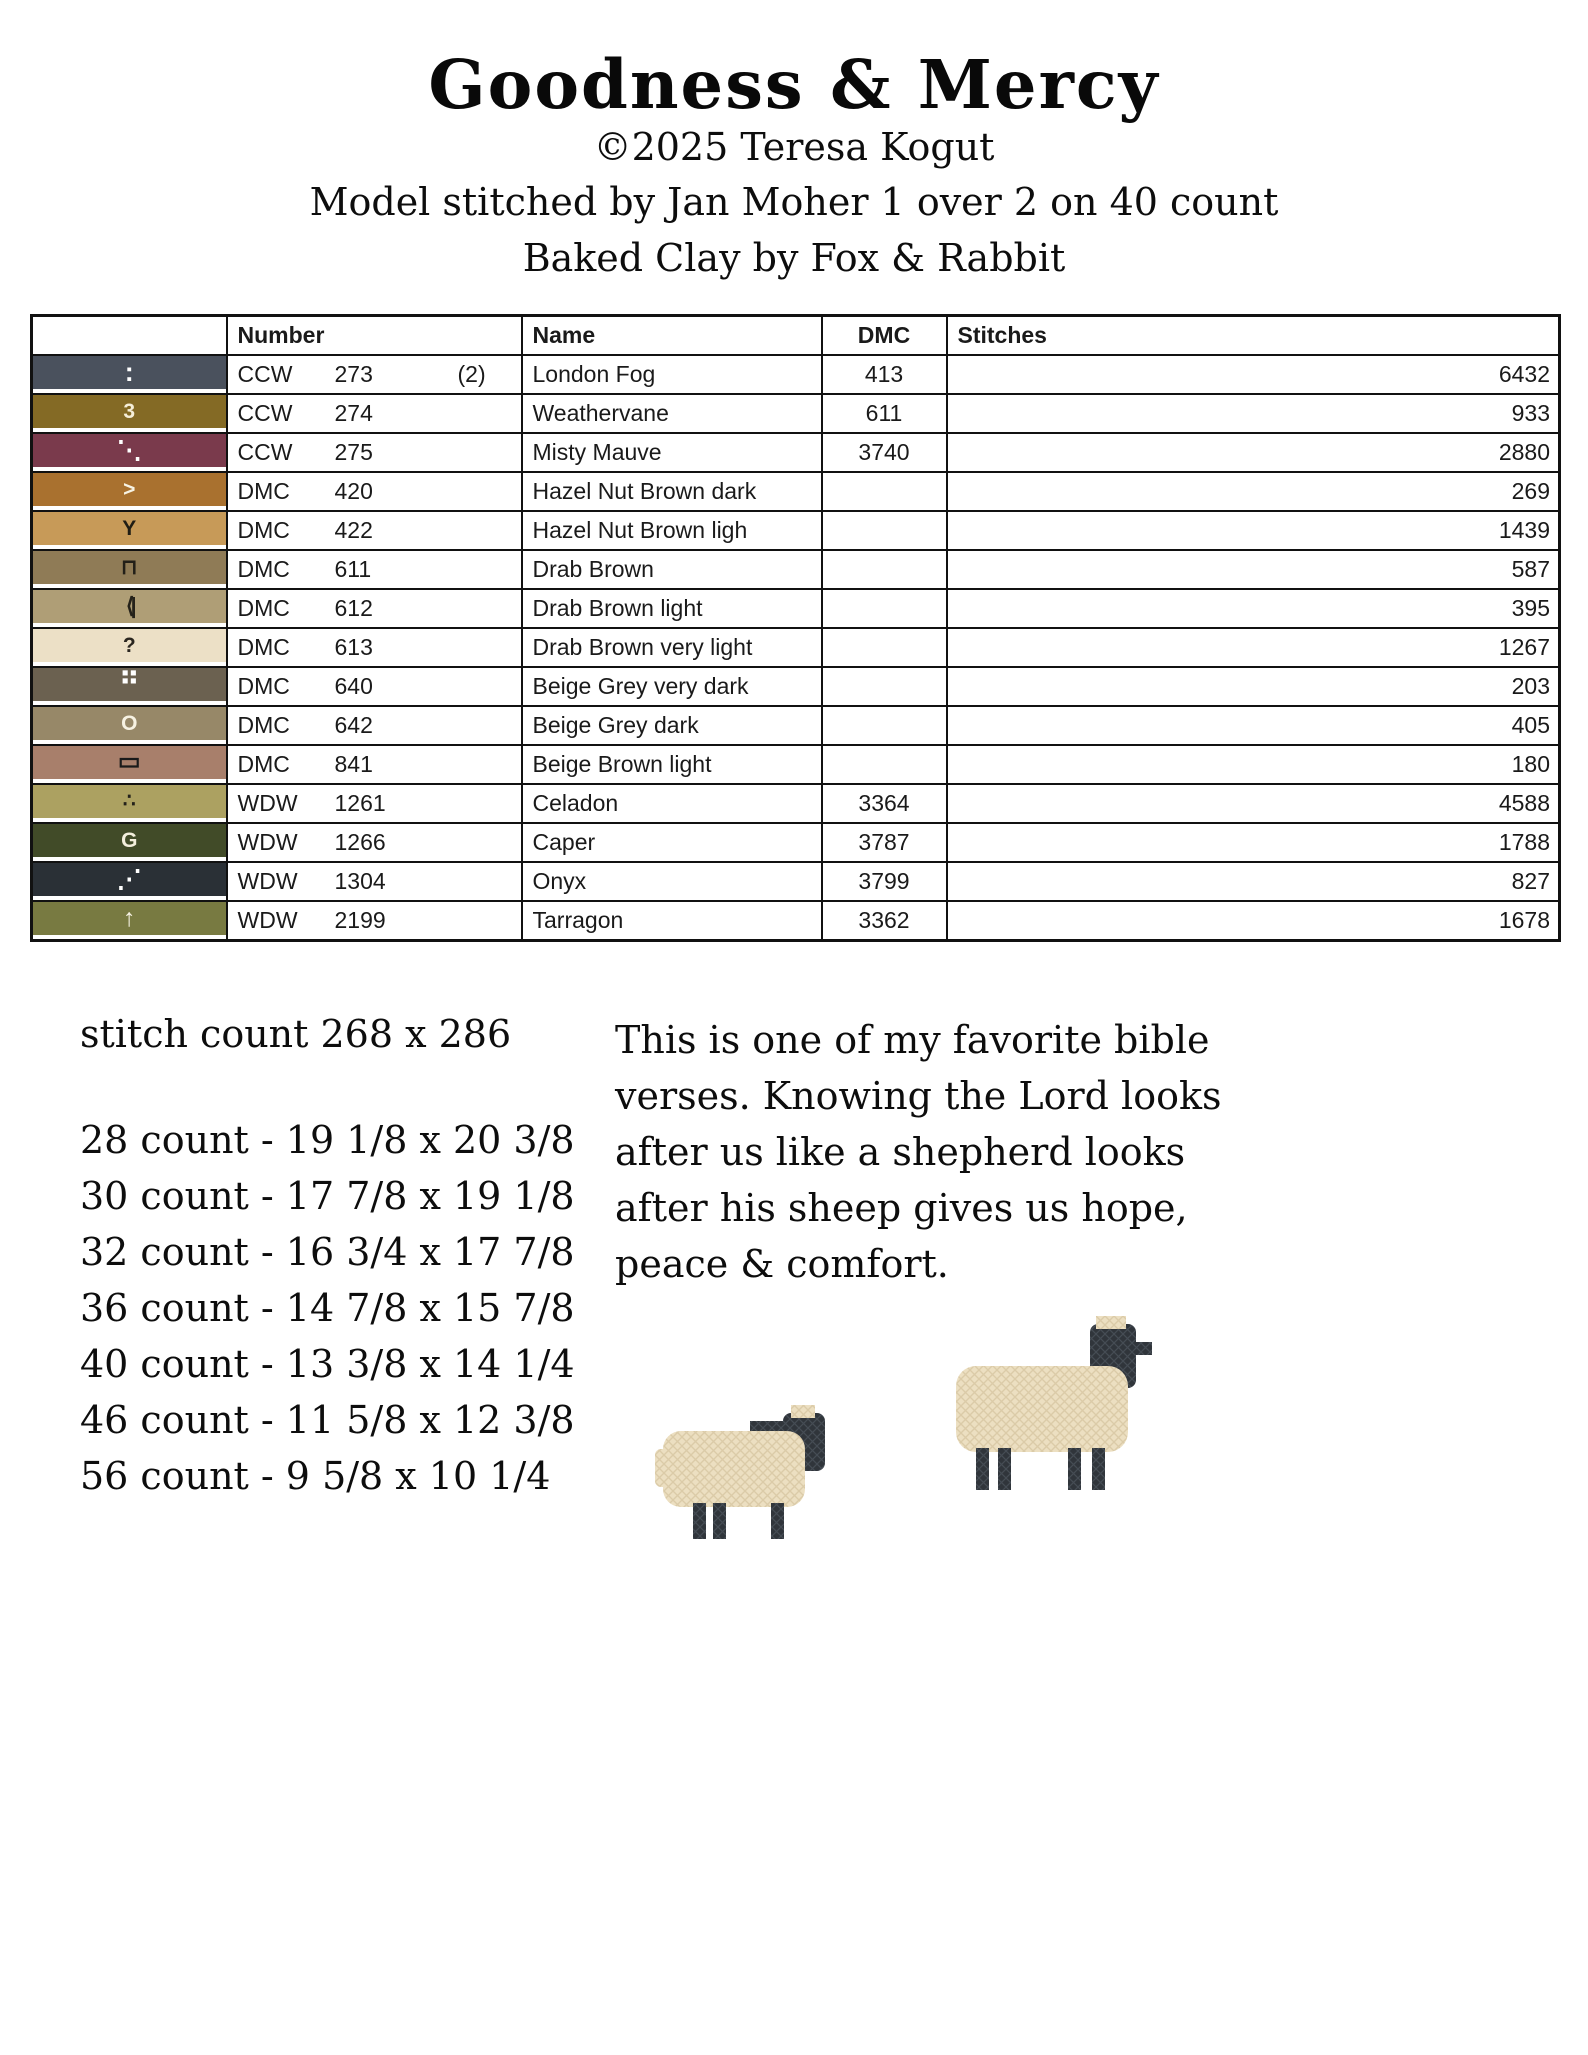  I want to click on swatch-cell: ?, so click(129, 647).